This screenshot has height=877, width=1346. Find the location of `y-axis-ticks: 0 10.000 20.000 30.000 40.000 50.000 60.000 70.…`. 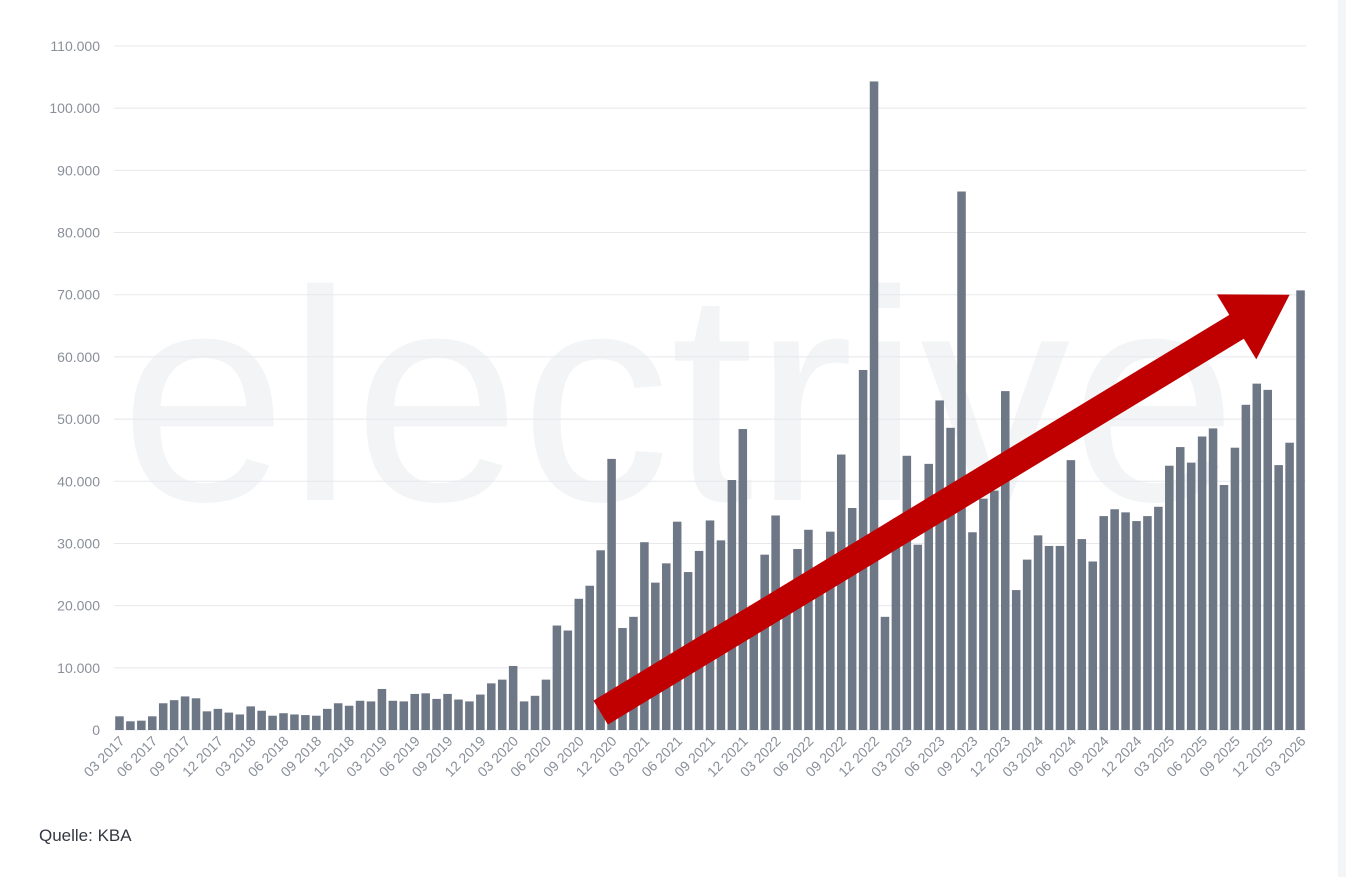

y-axis-ticks: 0 10.000 20.000 30.000 40.000 50.000 60.000 70.… is located at coordinates (74, 388).